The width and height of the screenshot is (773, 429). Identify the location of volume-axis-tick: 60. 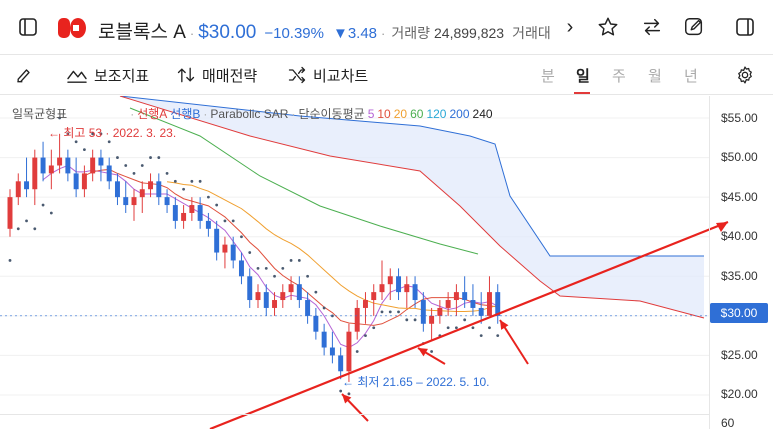
(728, 422).